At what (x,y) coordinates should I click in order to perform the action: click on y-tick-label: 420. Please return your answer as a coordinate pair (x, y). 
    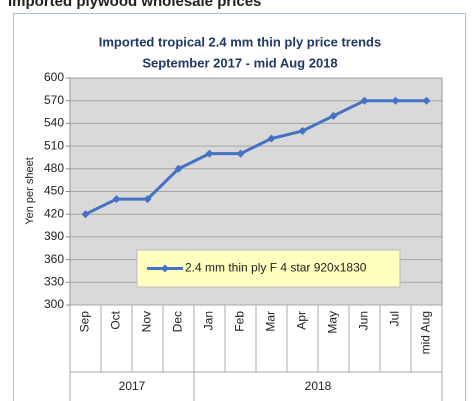
    Looking at the image, I should click on (54, 213).